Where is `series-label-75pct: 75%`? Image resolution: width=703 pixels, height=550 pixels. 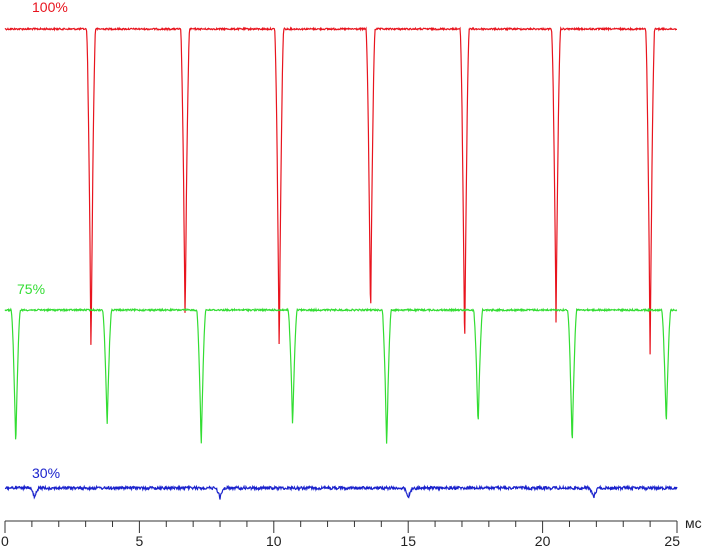 series-label-75pct: 75% is located at coordinates (31, 289).